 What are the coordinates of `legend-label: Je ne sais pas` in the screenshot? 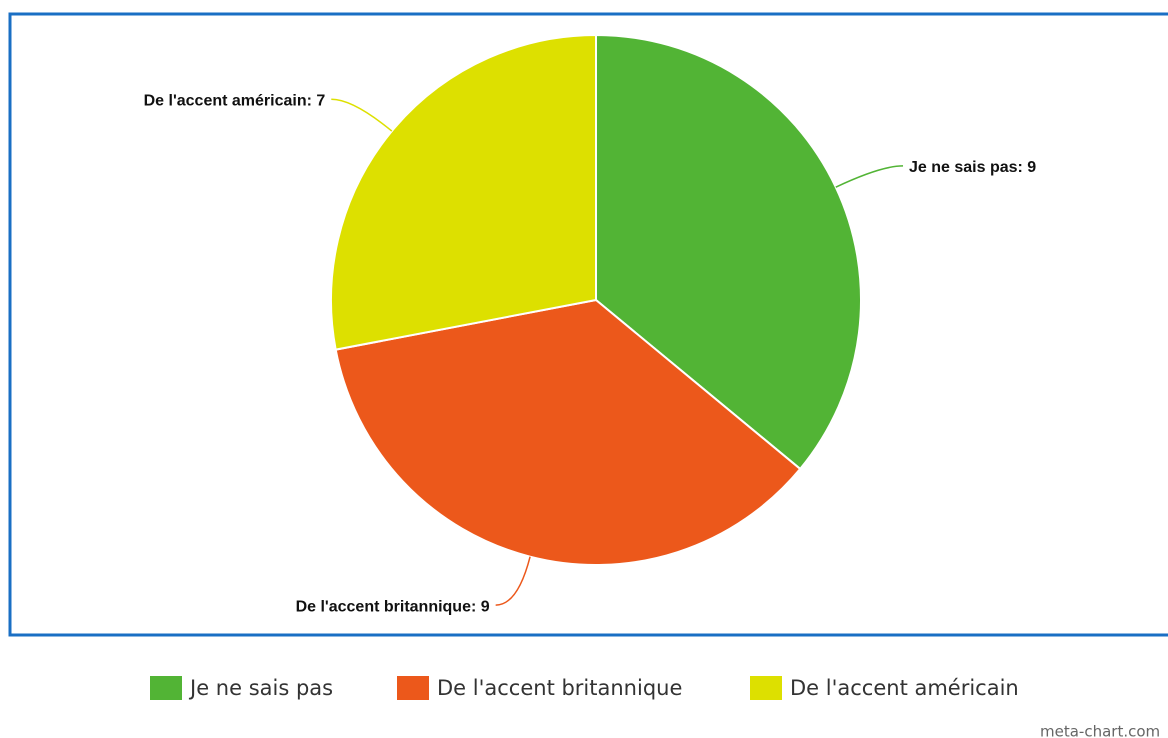 It's located at (260, 688).